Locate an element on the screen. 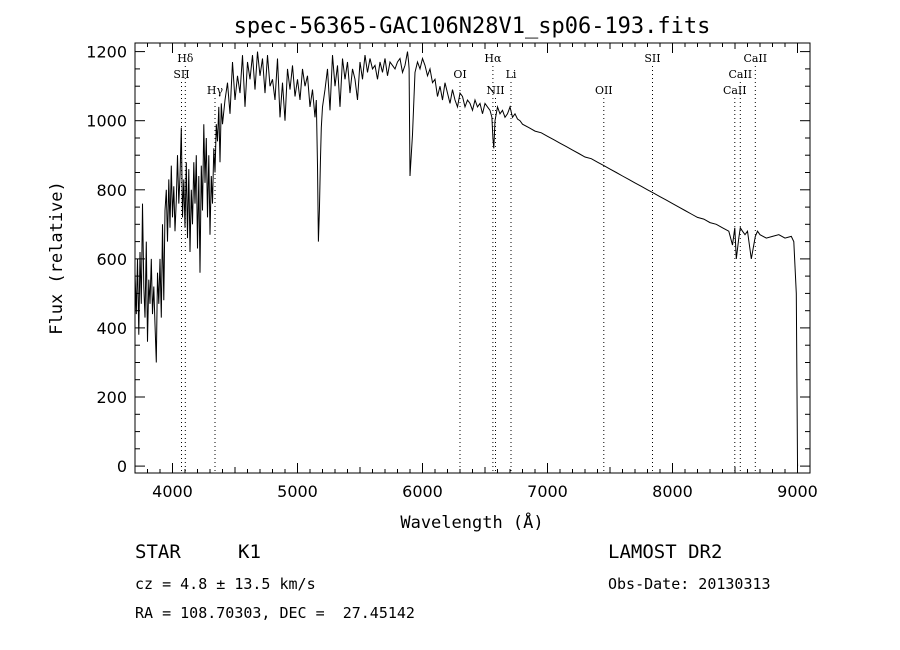 This screenshot has height=650, width=900. line-label: Li is located at coordinates (511, 74).